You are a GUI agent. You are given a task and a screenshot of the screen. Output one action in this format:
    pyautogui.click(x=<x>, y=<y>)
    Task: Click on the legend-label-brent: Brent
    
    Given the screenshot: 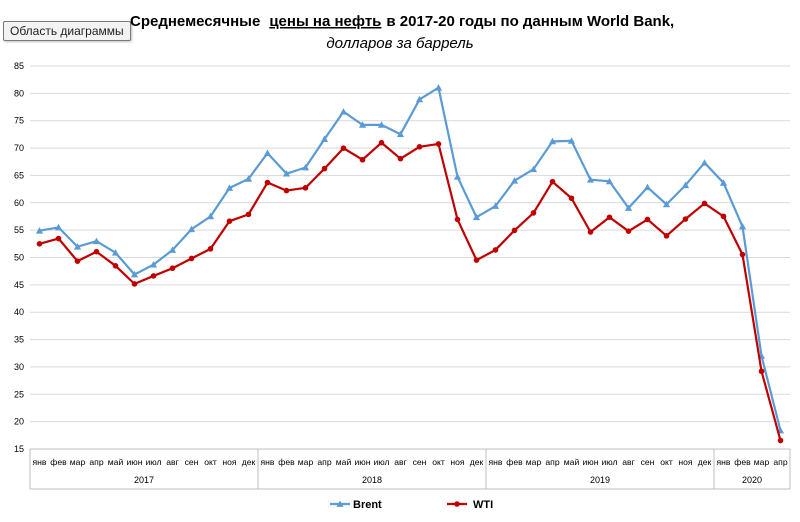 What is the action you would take?
    pyautogui.click(x=367, y=505)
    